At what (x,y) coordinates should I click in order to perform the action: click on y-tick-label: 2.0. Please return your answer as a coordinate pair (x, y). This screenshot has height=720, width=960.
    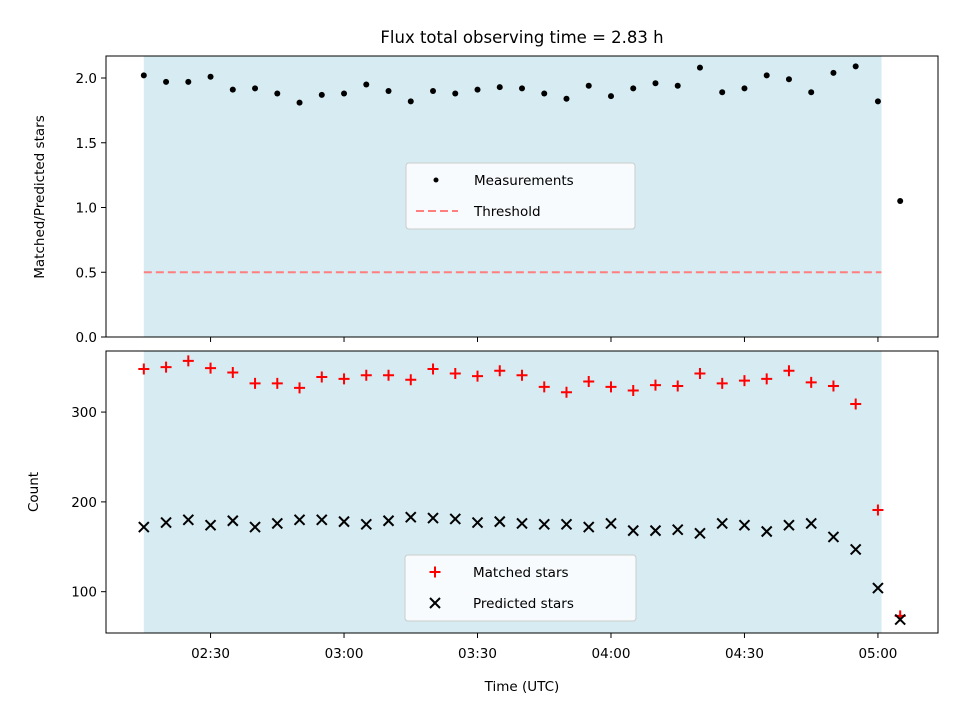
    Looking at the image, I should click on (86, 79).